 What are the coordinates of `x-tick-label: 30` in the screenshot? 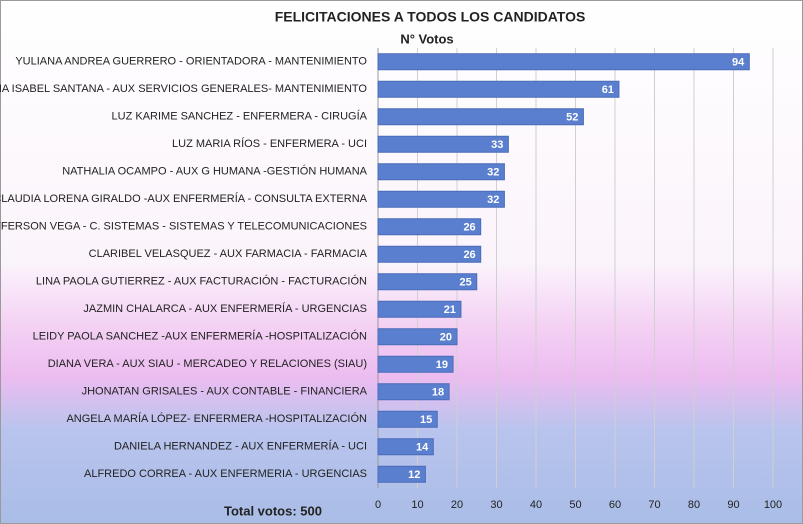 It's located at (496, 505).